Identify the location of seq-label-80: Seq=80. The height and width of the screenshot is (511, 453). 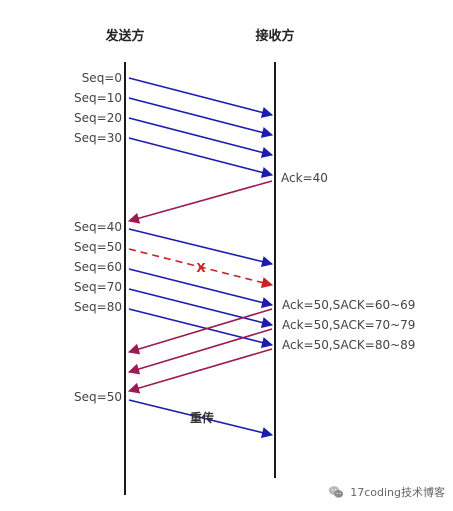
(98, 307).